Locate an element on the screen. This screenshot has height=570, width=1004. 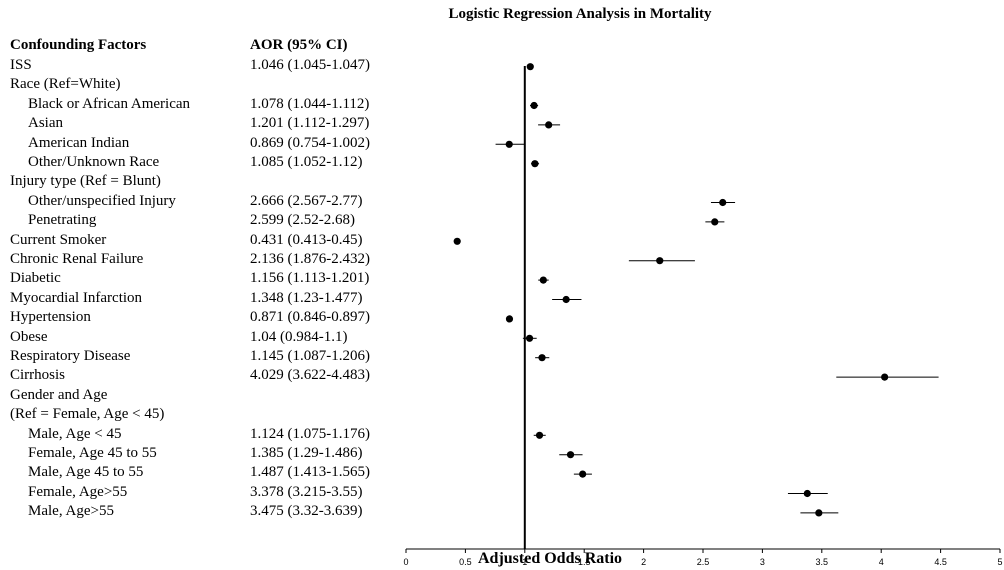
x-axis-label: Adjusted Odds Ratio is located at coordinates (550, 558).